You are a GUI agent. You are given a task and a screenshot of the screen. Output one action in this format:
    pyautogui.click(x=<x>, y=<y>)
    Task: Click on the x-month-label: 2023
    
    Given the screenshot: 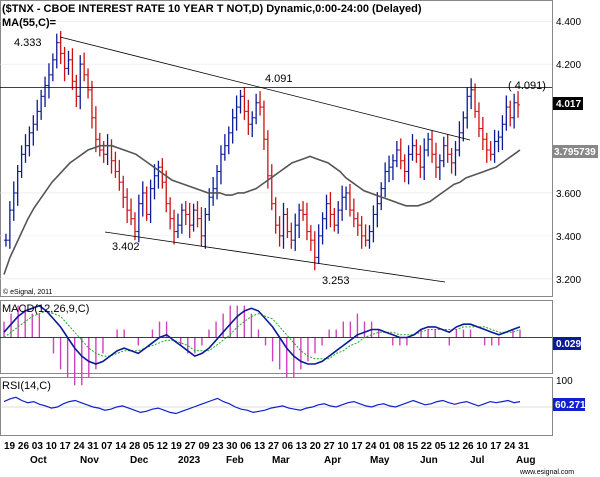 What is the action you would take?
    pyautogui.click(x=189, y=460)
    